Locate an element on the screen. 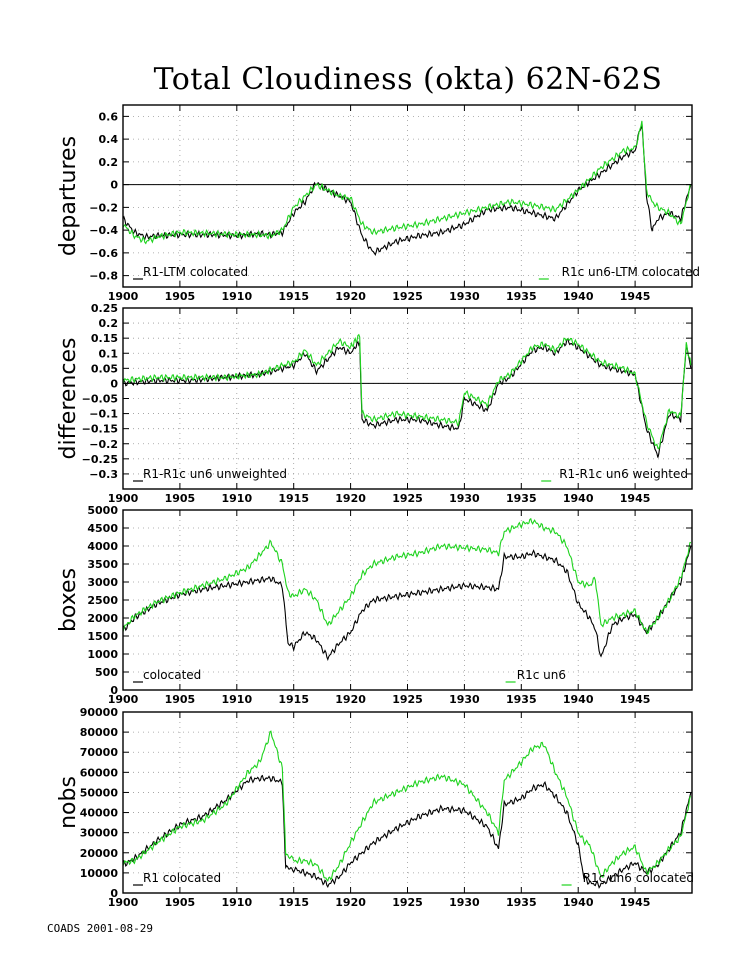  y-tick-label: 1000 is located at coordinates (102, 654).